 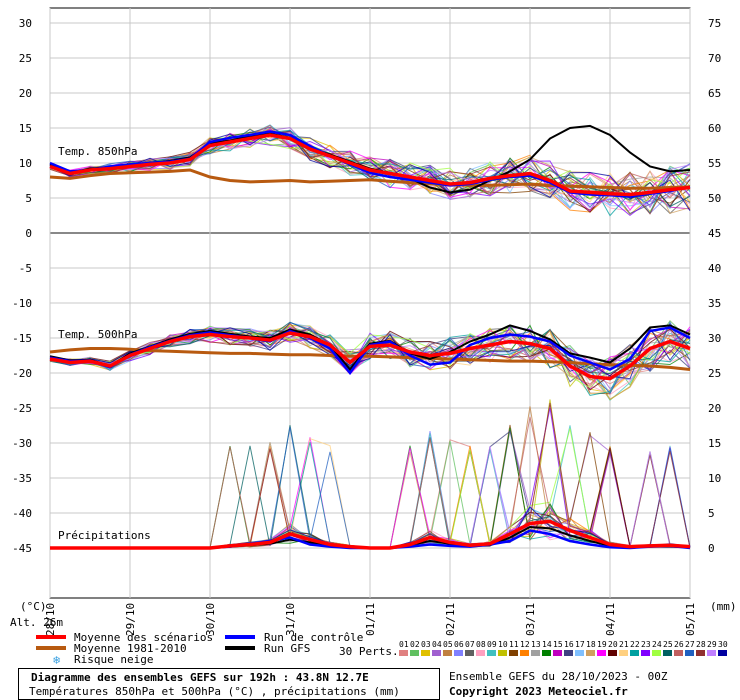 What do you see at coordinates (538, 691) in the screenshot?
I see `copyright: Copyright 2023 Meteociel.fr` at bounding box center [538, 691].